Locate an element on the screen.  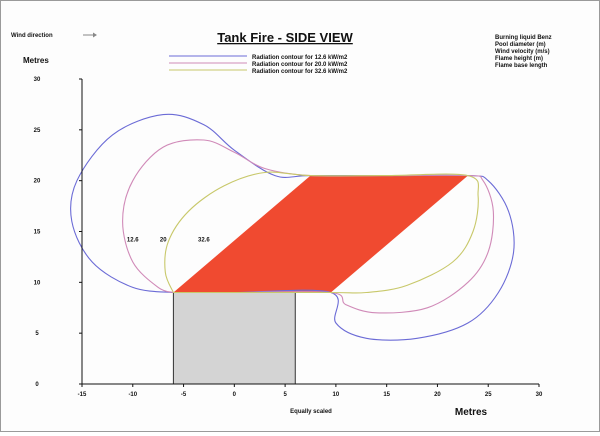
info-line: Flame base length is located at coordinates (521, 66).